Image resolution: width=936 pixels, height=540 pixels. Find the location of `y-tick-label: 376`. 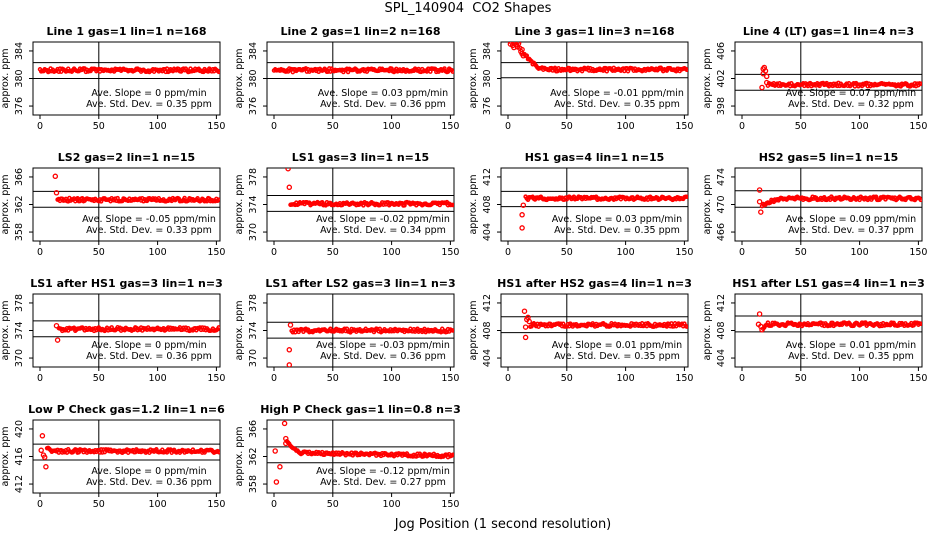

y-tick-label: 376 is located at coordinates (253, 106).